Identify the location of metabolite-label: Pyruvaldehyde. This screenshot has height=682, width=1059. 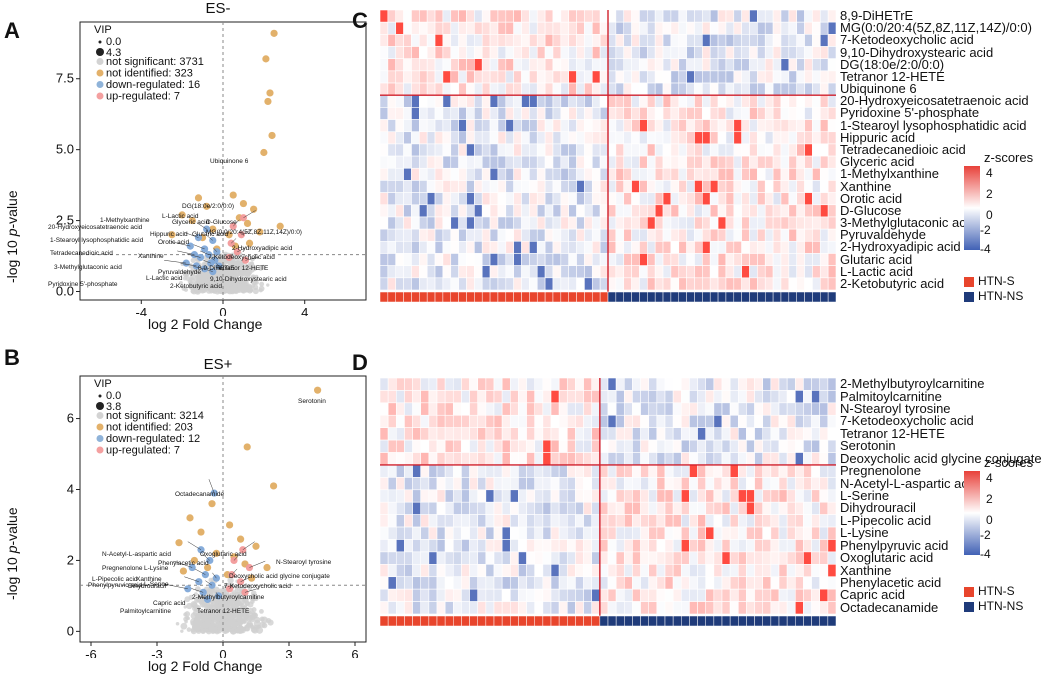
(179, 272).